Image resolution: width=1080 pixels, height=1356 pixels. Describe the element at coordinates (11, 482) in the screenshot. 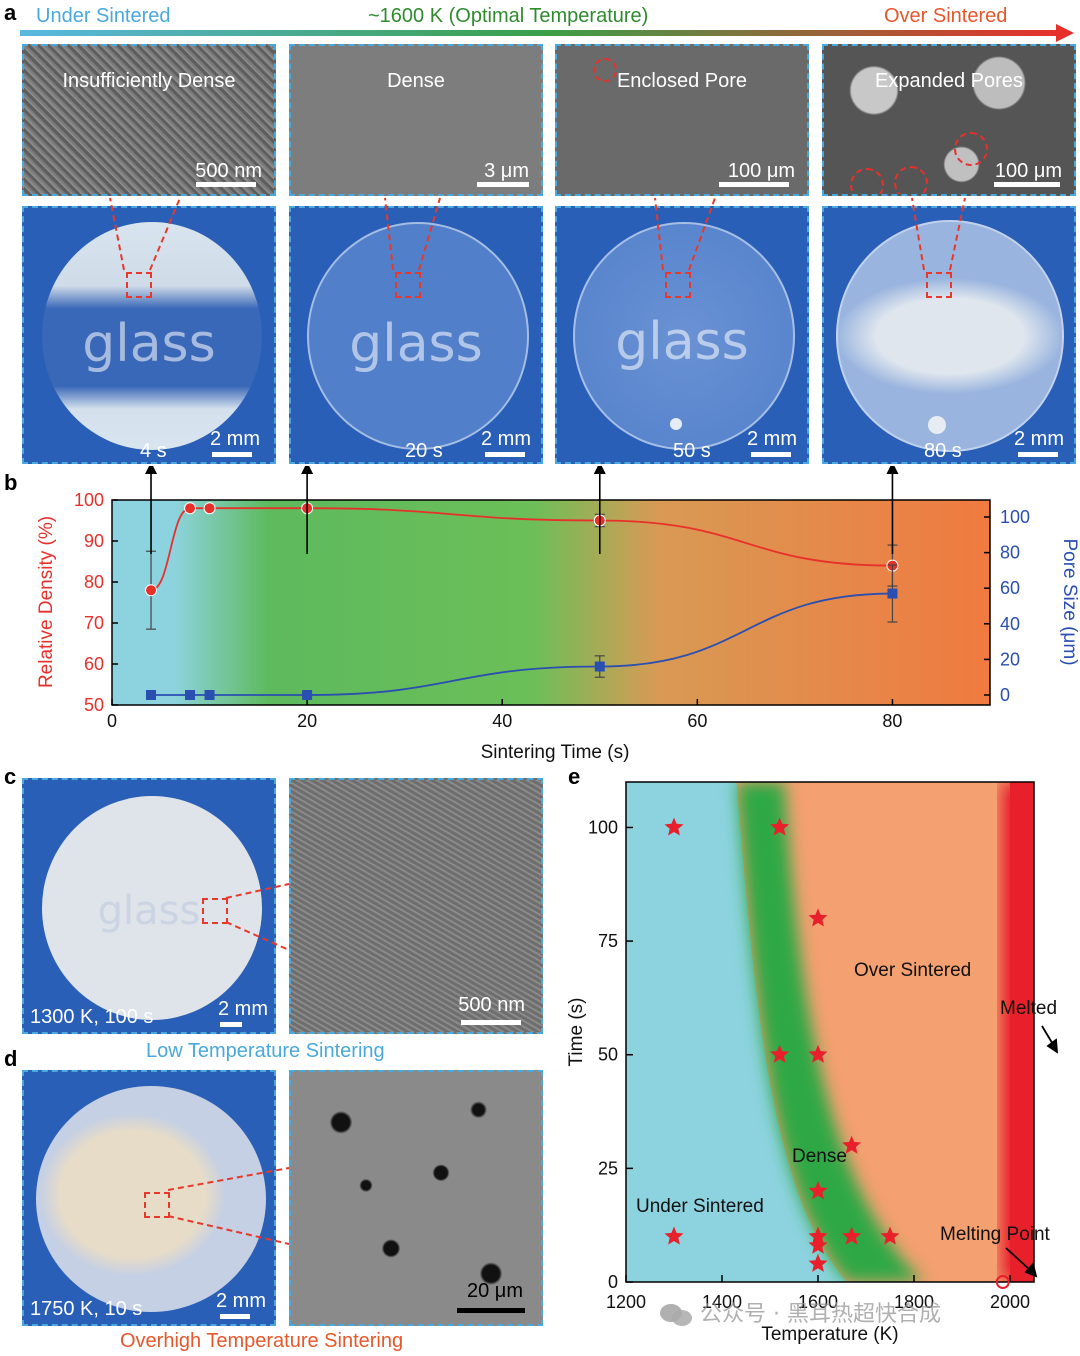

I see `panel-letter-b: b` at that location.